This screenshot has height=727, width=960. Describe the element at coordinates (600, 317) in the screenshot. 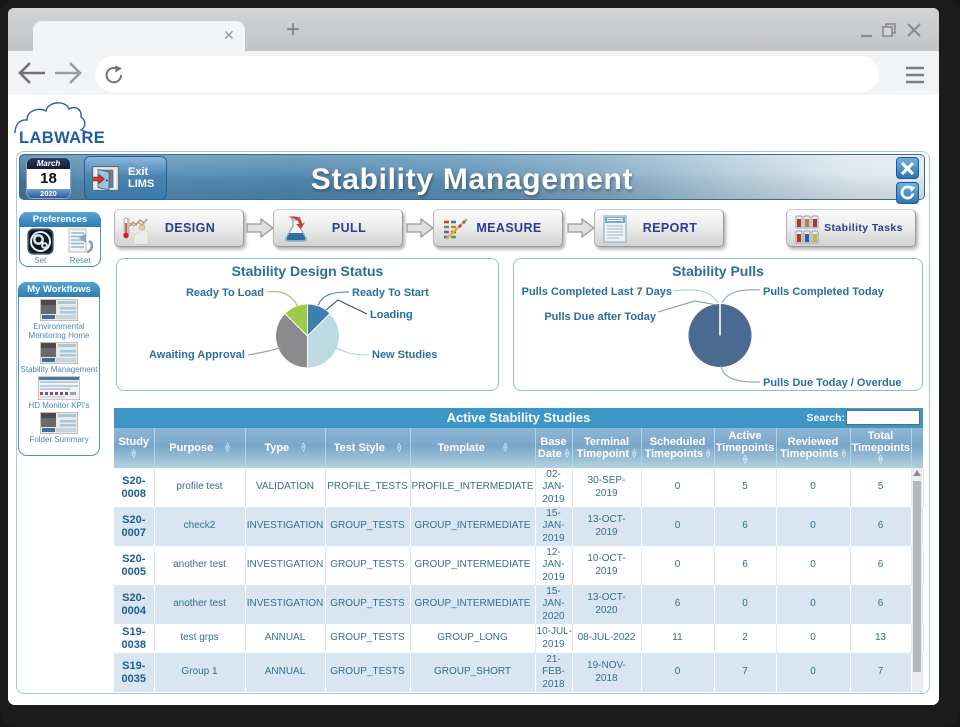

I see `svg-text: Pulls Due after Today` at that location.